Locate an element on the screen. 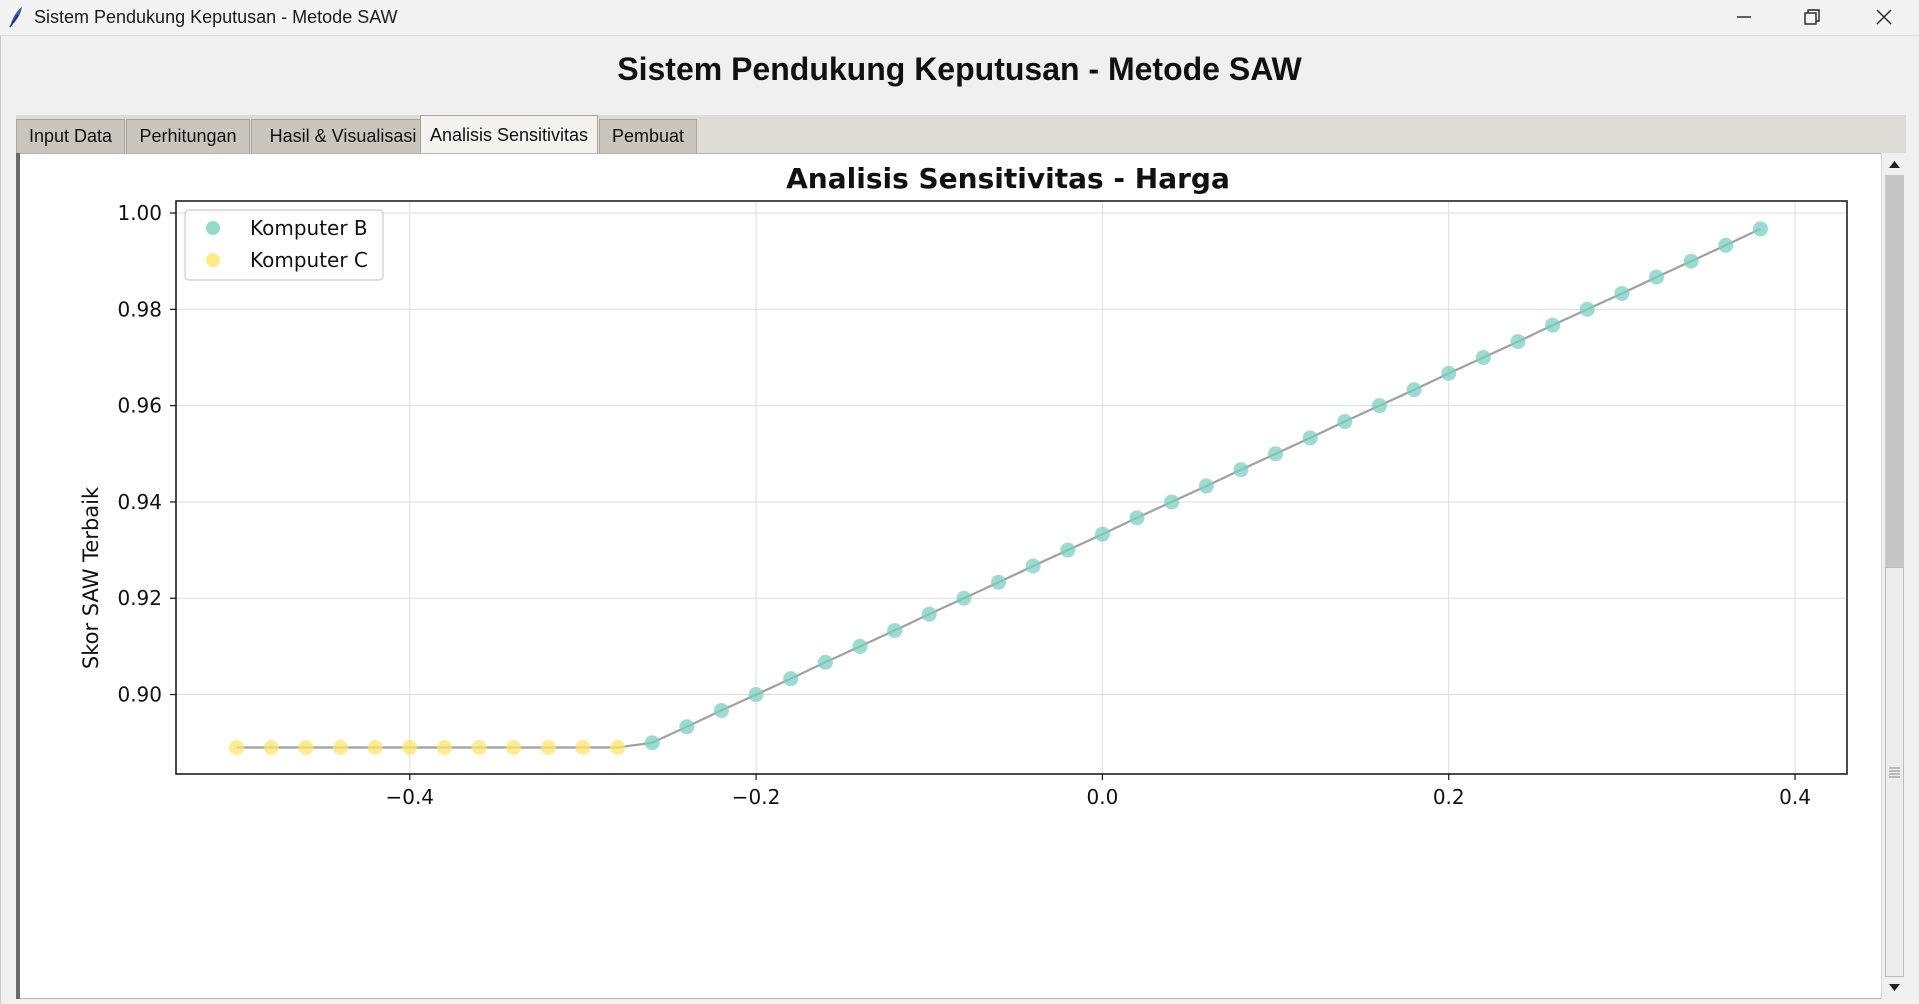 The image size is (1919, 1004). tab-analisis-sensitivitas: Analisis Sensitivitas is located at coordinates (509, 134).